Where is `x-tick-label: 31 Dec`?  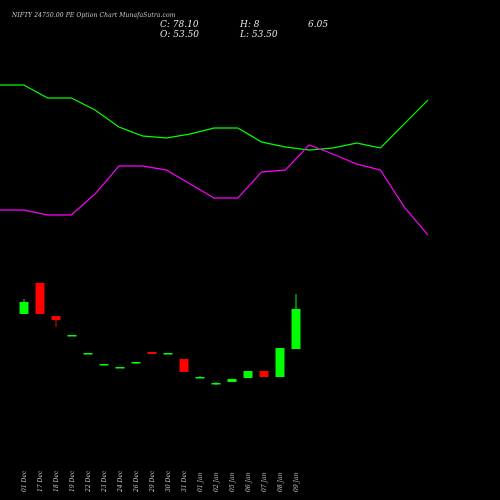 x-tick-label: 31 Dec is located at coordinates (184, 481).